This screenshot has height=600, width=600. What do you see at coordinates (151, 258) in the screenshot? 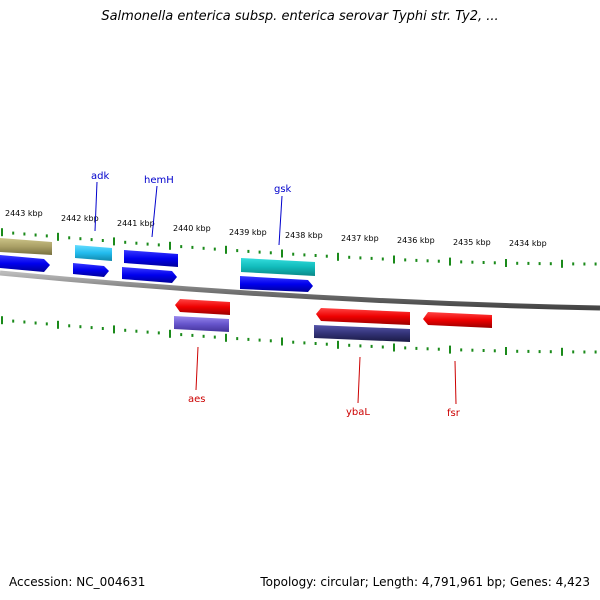
I see `gene-hemH` at bounding box center [151, 258].